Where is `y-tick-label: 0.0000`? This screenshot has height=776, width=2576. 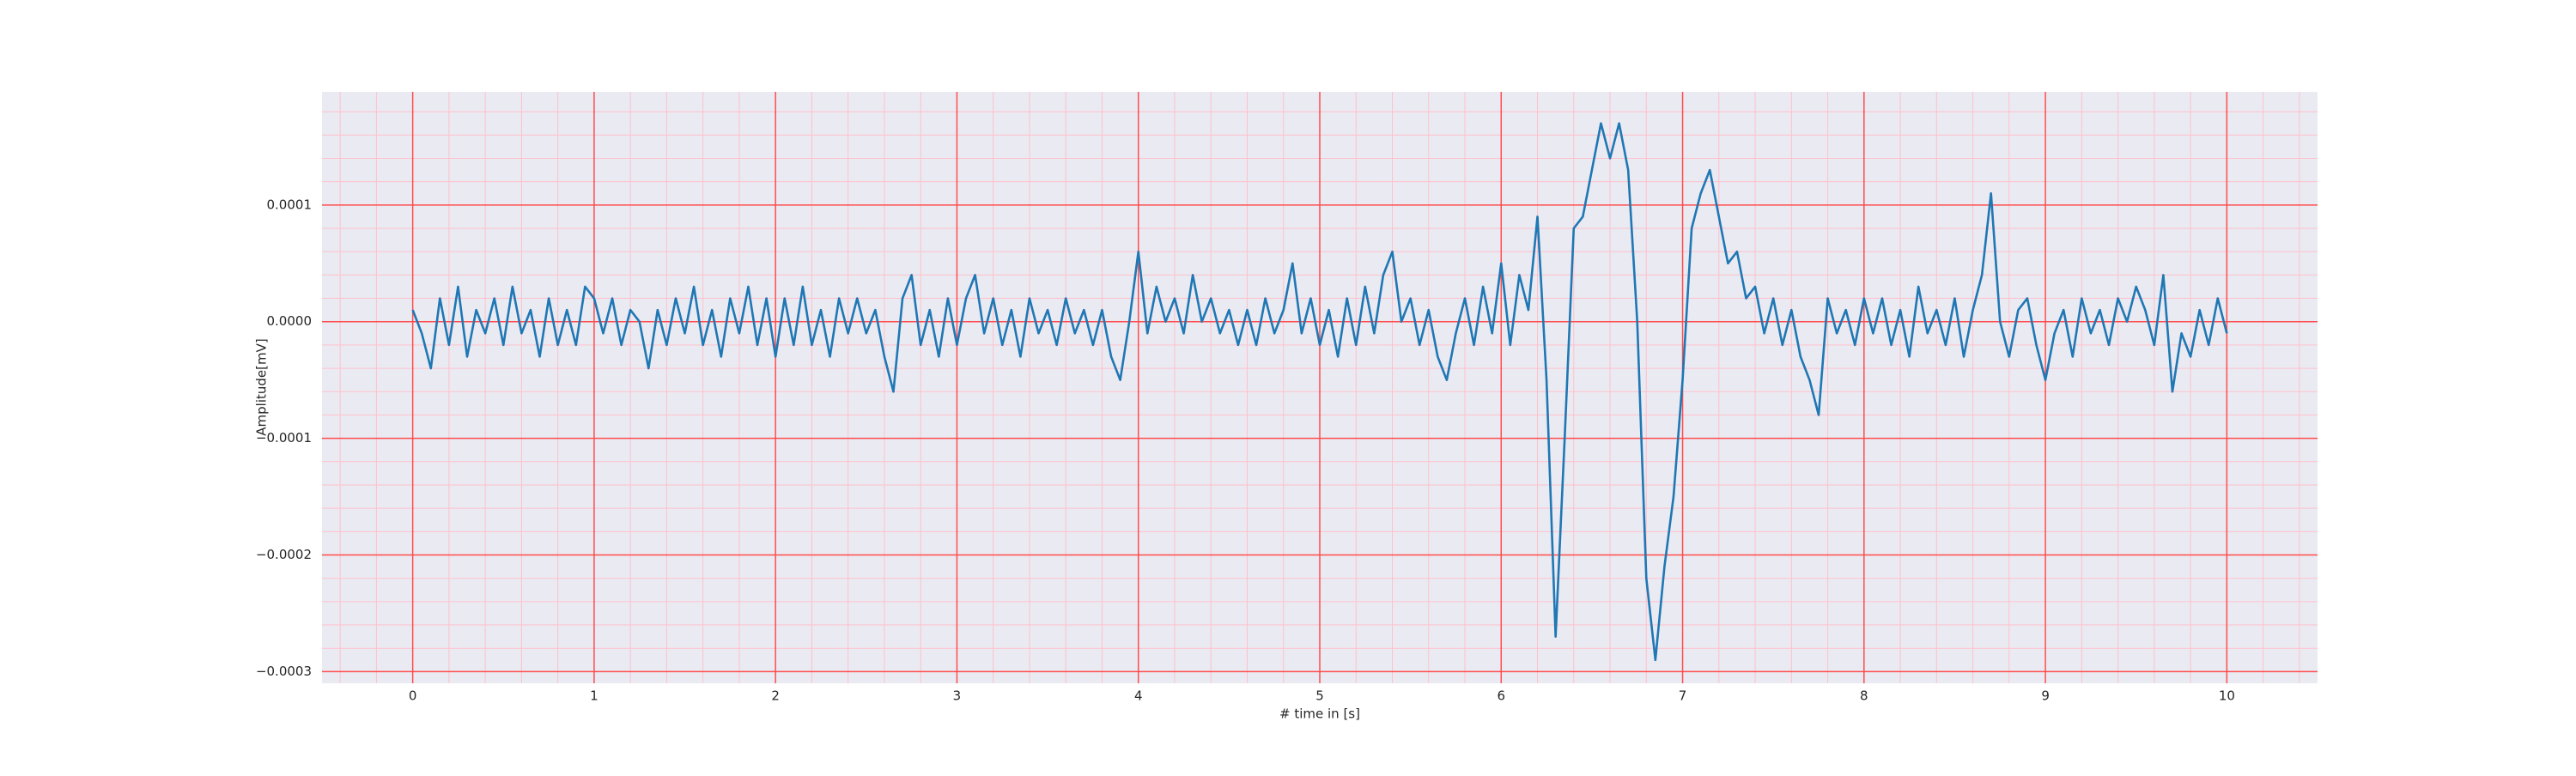
y-tick-label: 0.0000 is located at coordinates (290, 321).